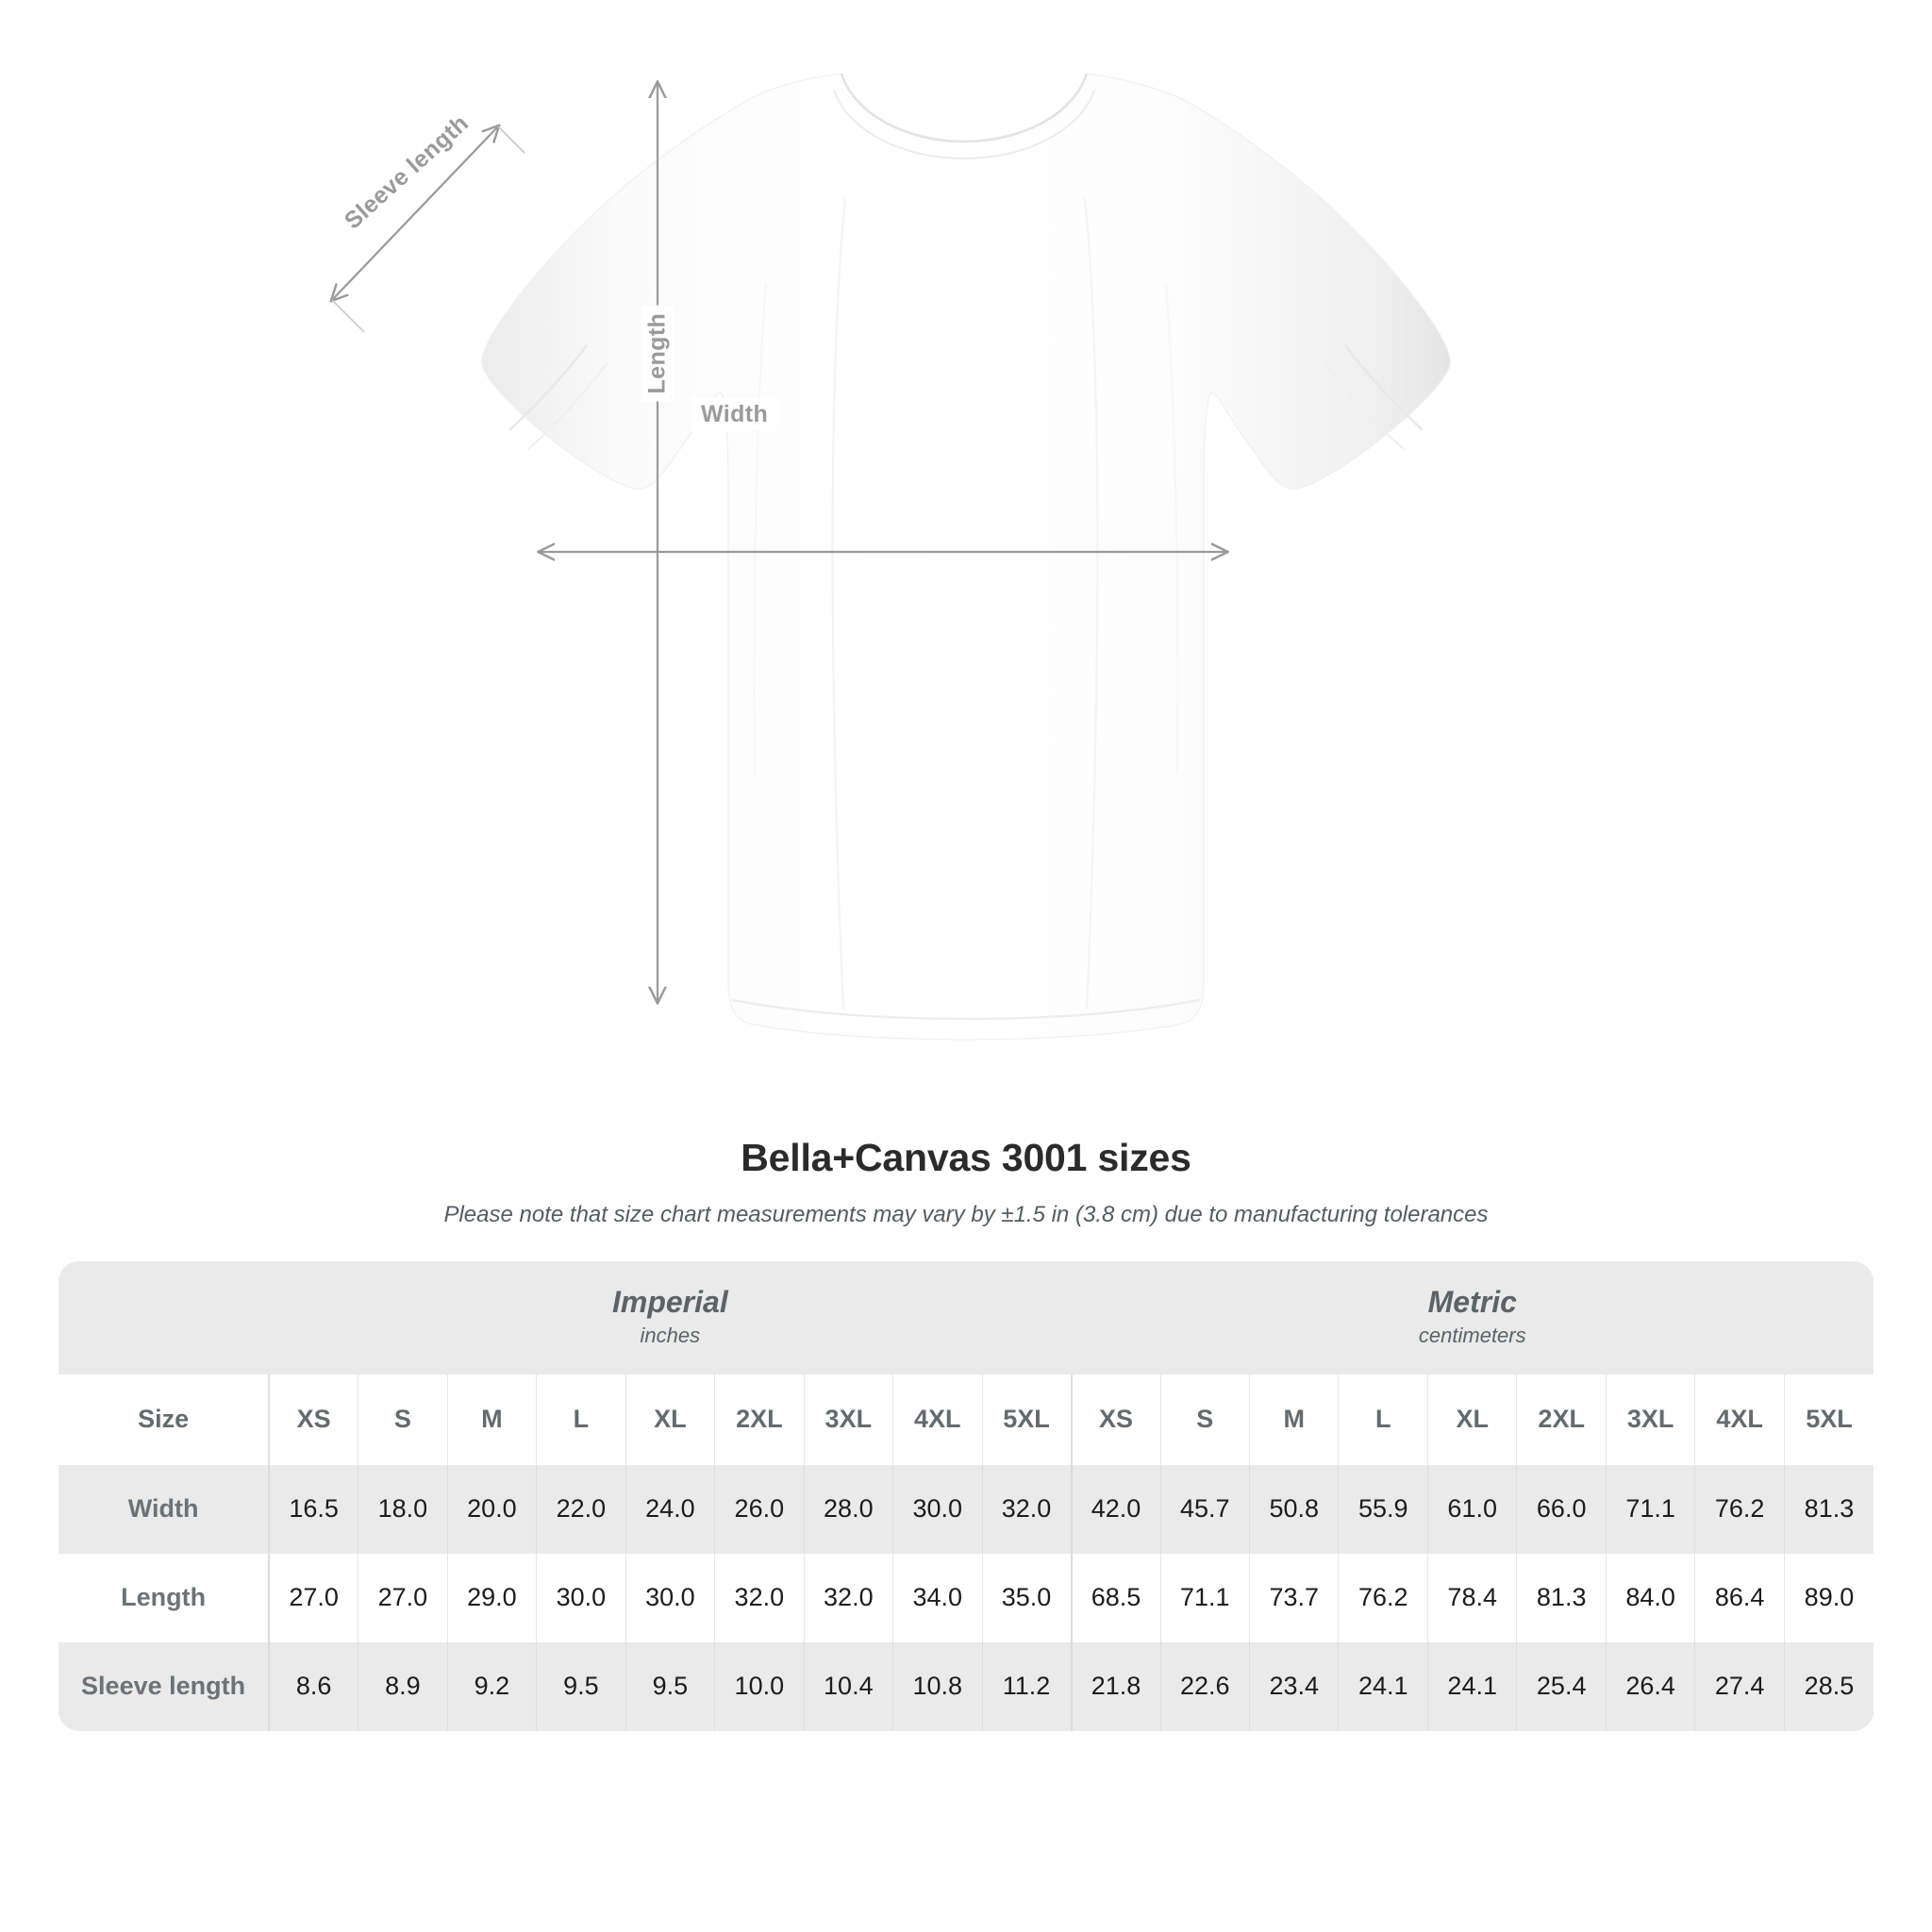  What do you see at coordinates (759, 1509) in the screenshot?
I see `cell-value: 26.0` at bounding box center [759, 1509].